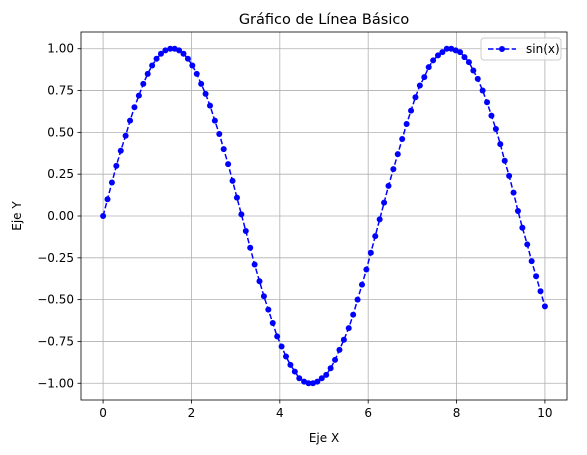 The width and height of the screenshot is (587, 455). I want to click on y-tick-label: −0.25, so click(55, 258).